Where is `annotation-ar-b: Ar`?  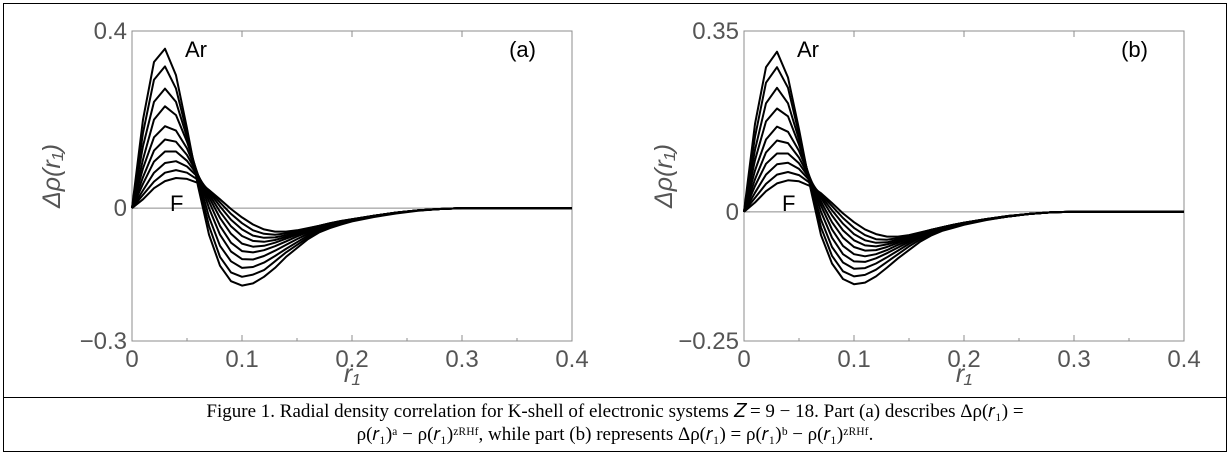
annotation-ar-b: Ar is located at coordinates (808, 49).